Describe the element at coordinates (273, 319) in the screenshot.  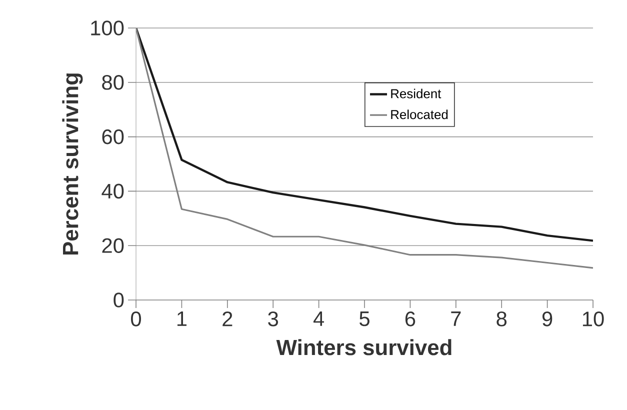
I see `x-tick-label: 3` at that location.